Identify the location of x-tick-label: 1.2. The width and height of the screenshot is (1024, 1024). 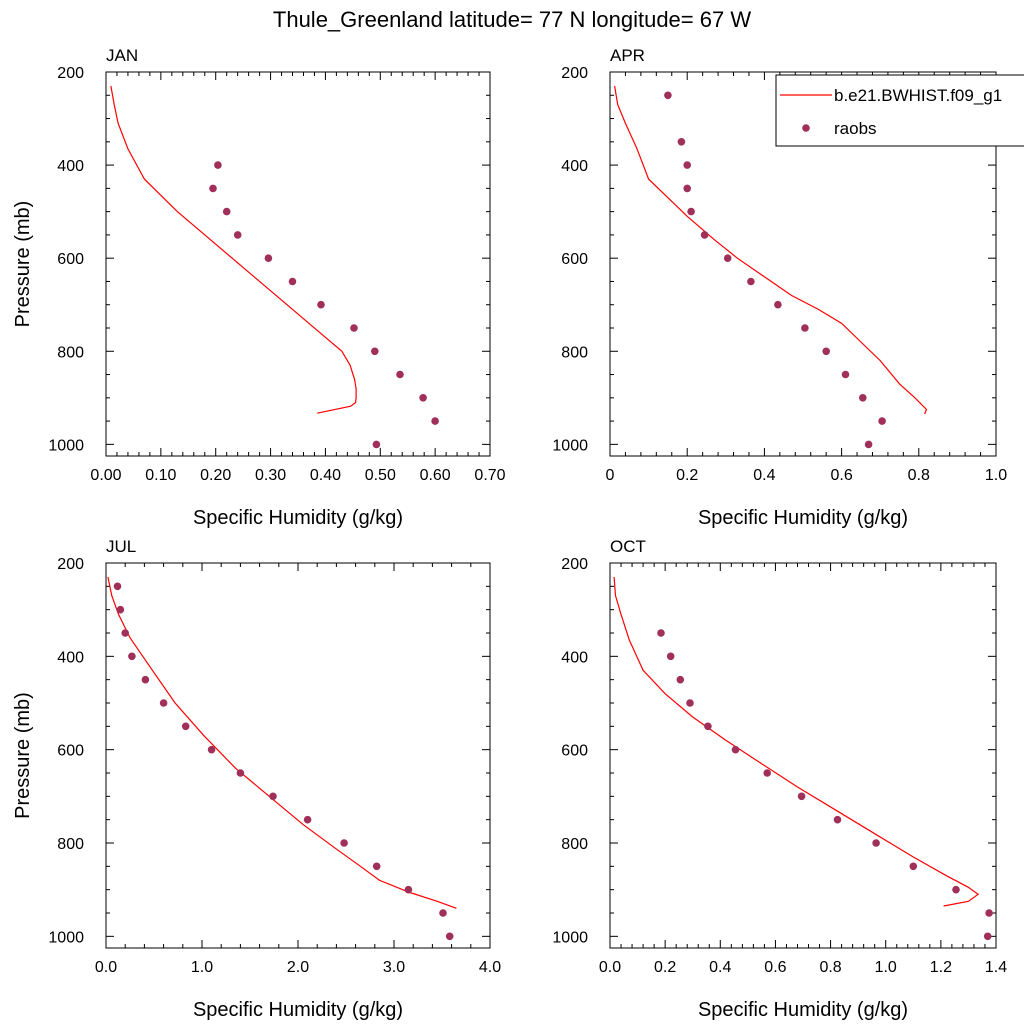
(941, 967).